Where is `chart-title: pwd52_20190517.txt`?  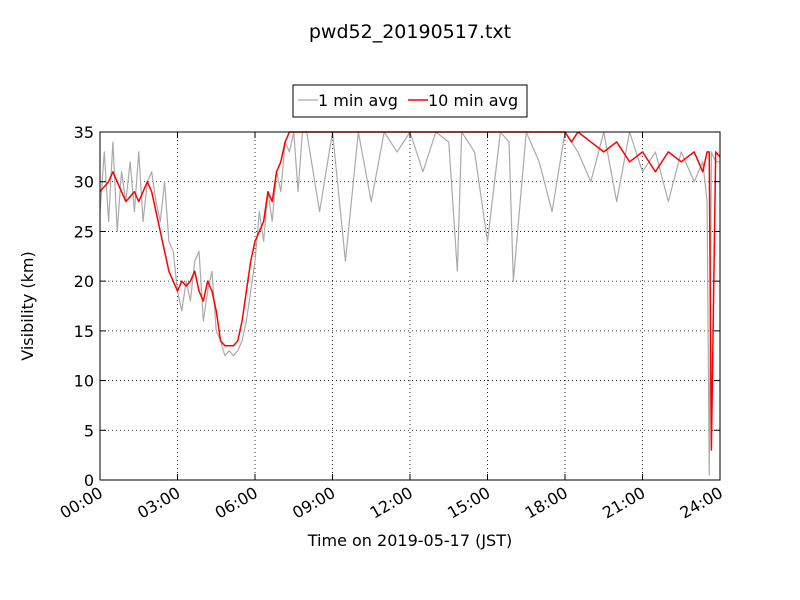 chart-title: pwd52_20190517.txt is located at coordinates (410, 32).